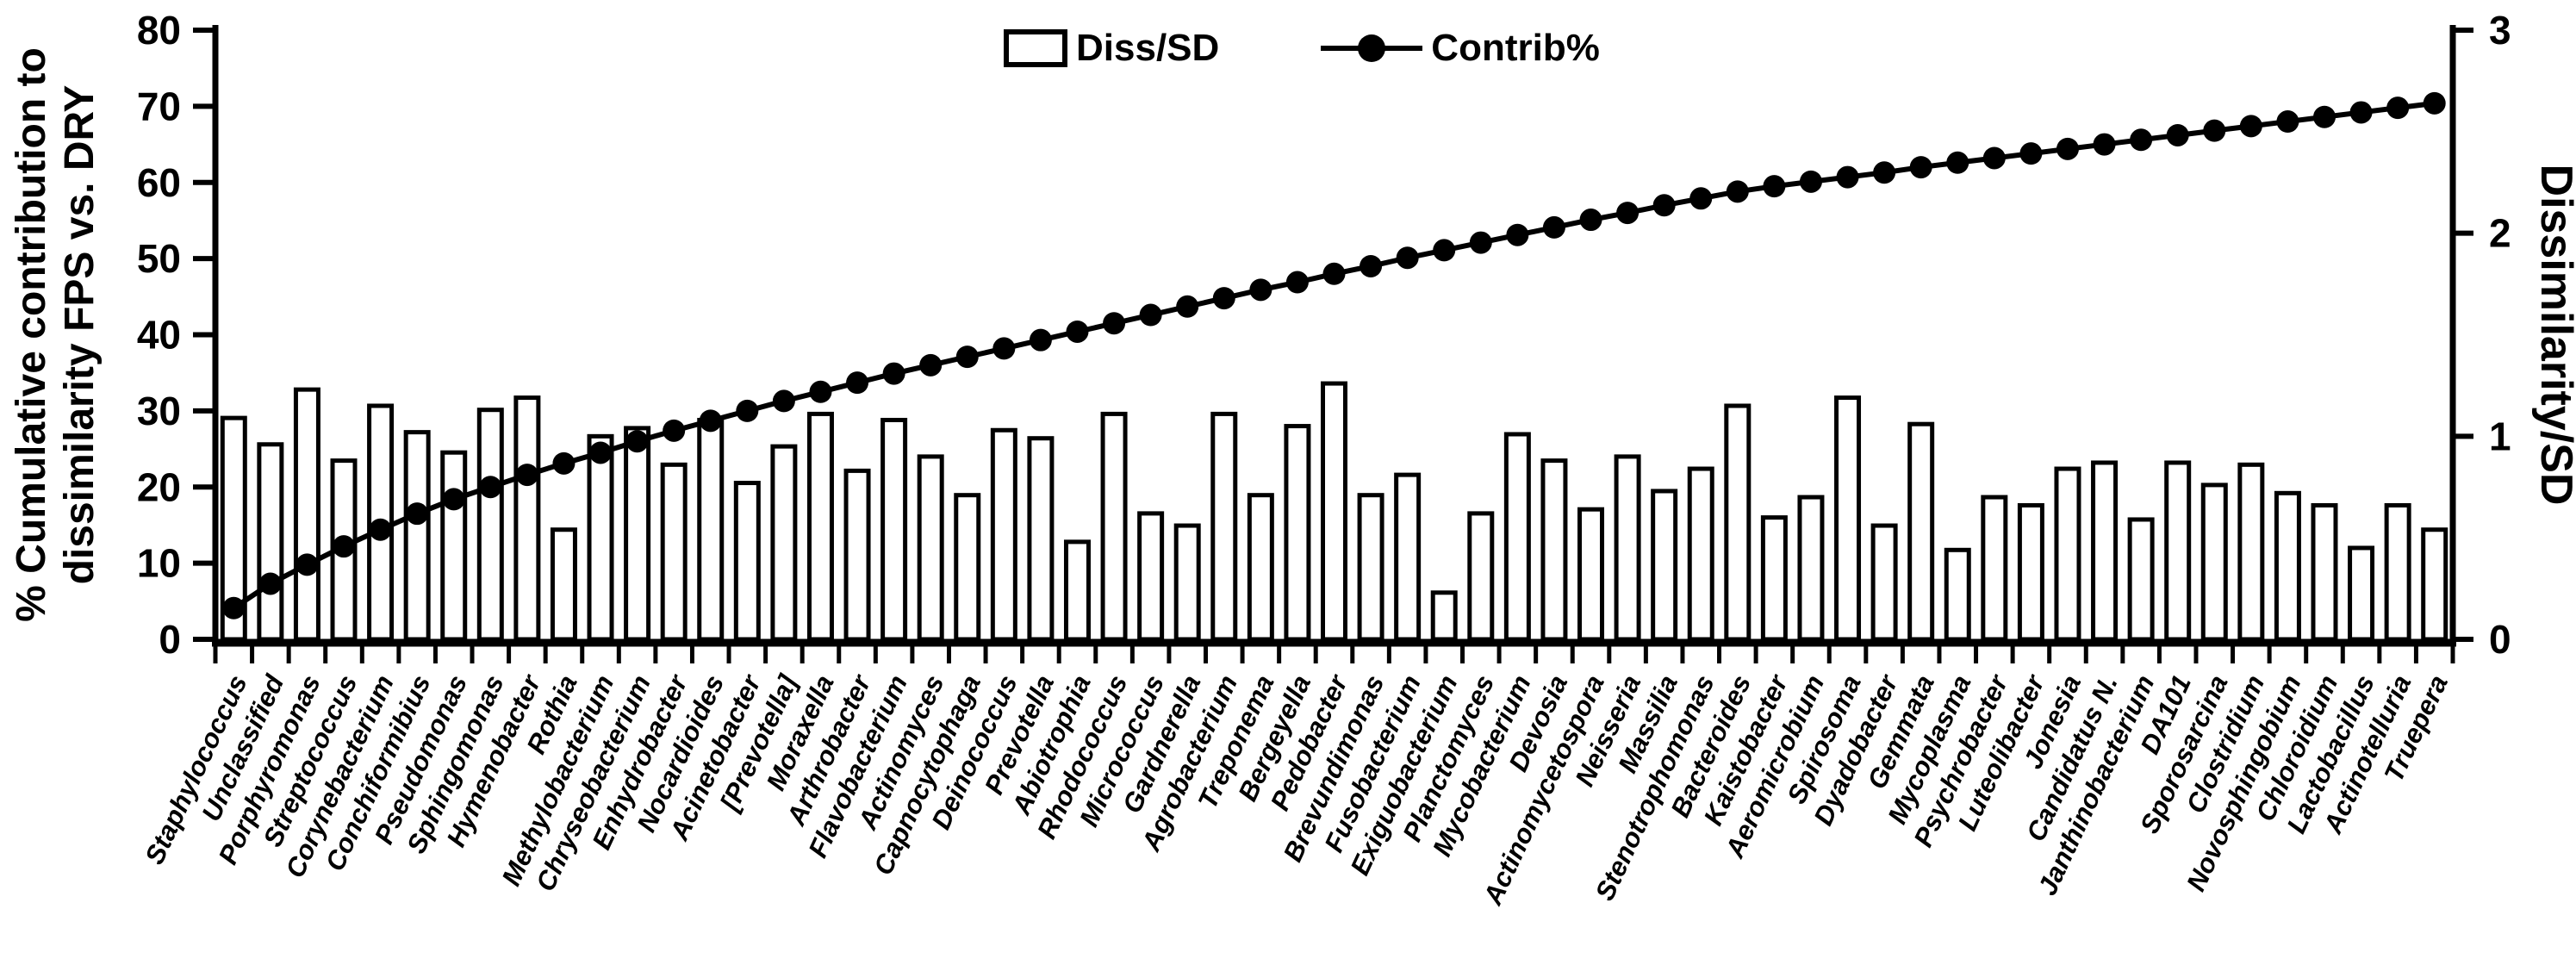 The height and width of the screenshot is (965, 2576). I want to click on bar-Unclassified, so click(271, 542).